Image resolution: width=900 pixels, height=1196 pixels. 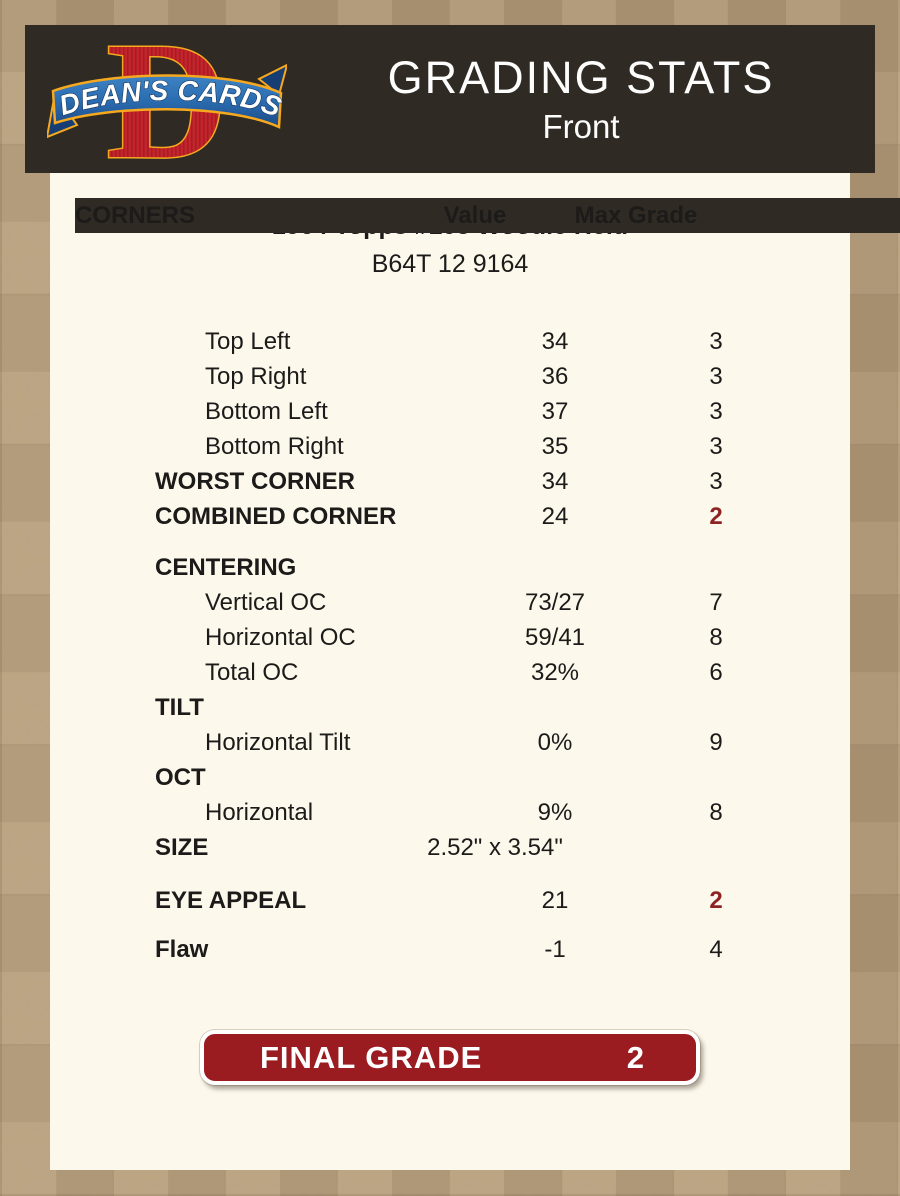 I want to click on stat-value: 36, so click(x=555, y=376).